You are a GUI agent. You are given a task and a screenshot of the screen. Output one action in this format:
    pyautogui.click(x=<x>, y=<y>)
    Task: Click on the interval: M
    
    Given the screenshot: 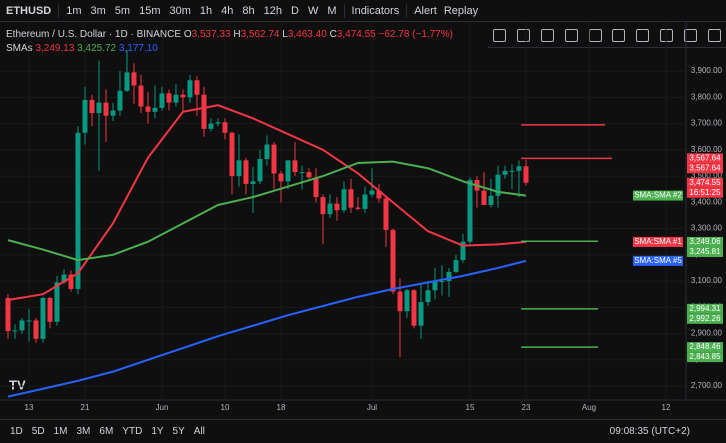 What is the action you would take?
    pyautogui.click(x=332, y=10)
    